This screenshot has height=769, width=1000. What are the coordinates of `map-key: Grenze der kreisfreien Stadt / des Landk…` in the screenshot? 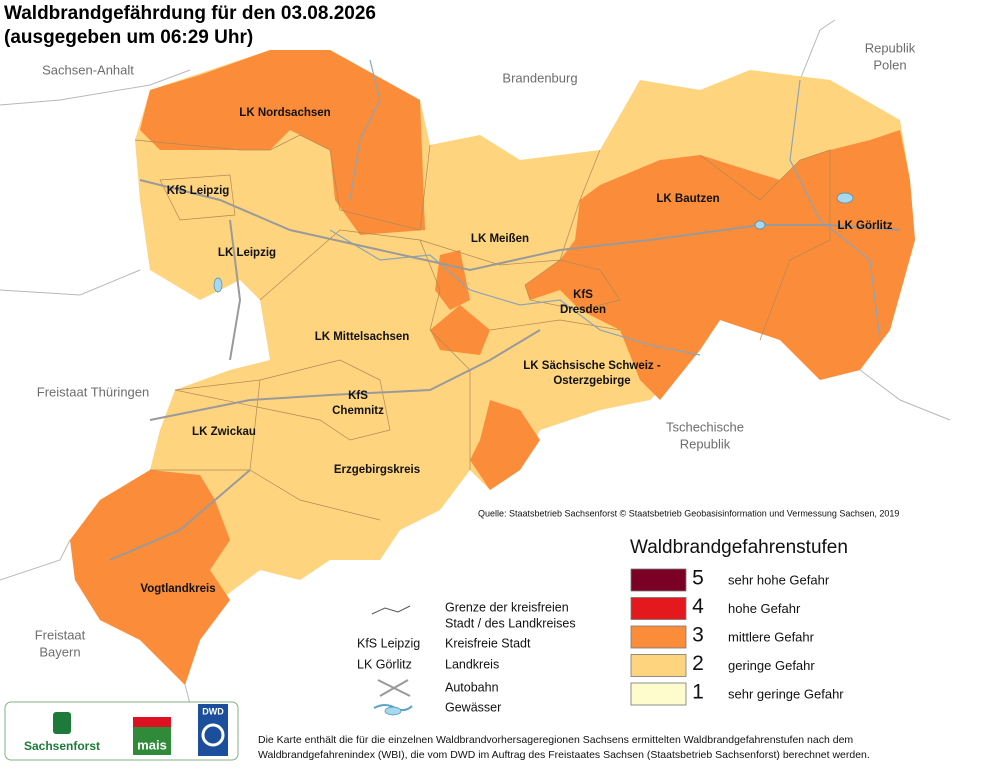 It's located at (466, 658).